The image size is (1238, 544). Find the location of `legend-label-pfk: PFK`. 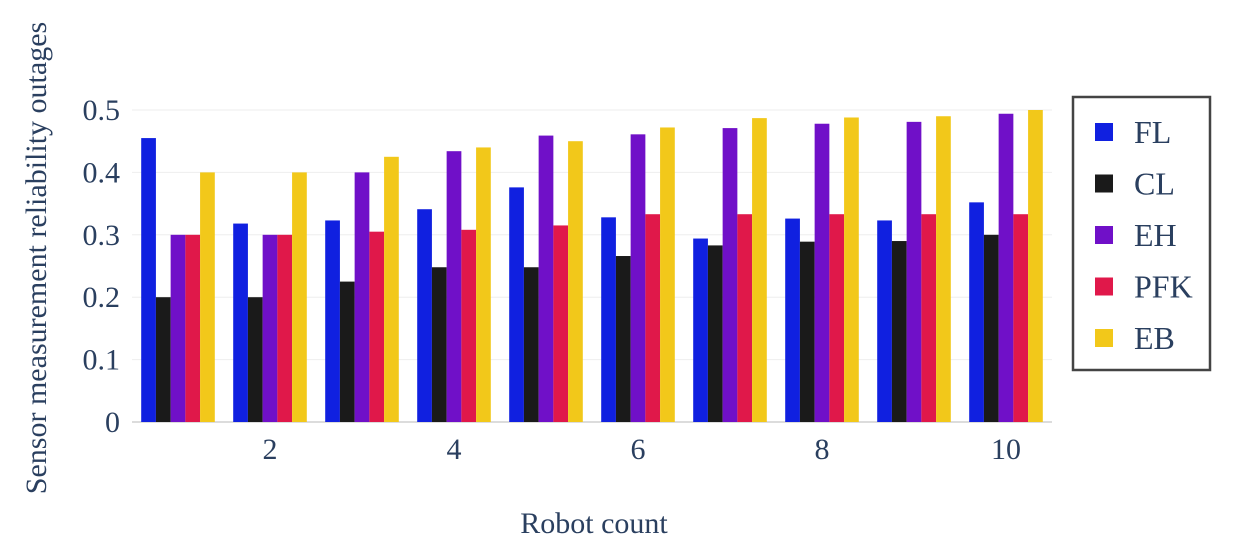

legend-label-pfk: PFK is located at coordinates (1163, 287).